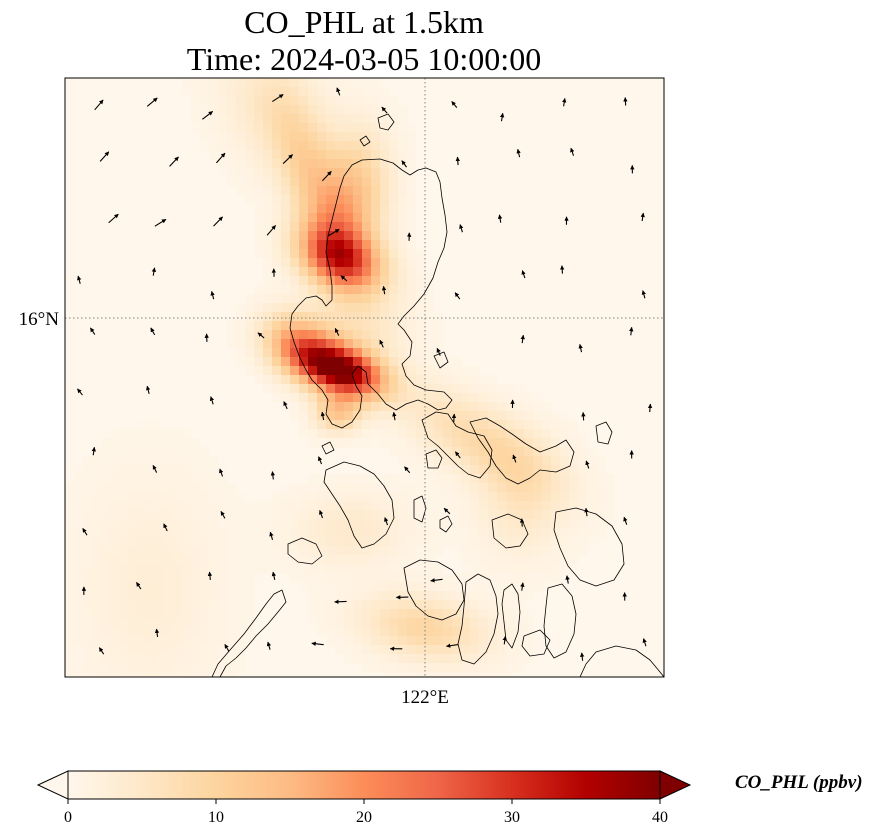  Describe the element at coordinates (366, 812) in the screenshot. I see `colorbar-ticks: 0 10 20 30 40` at that location.